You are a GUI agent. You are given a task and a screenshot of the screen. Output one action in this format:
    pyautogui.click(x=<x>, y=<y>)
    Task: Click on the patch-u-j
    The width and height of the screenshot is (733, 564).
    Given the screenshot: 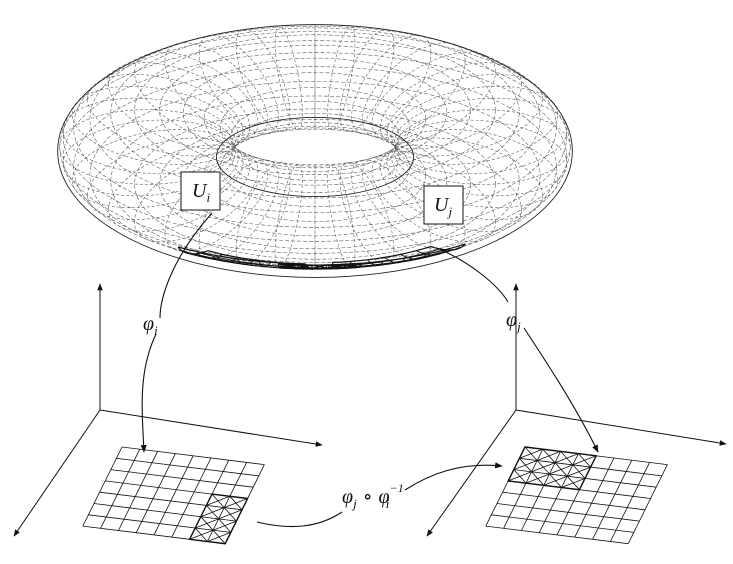 What is the action you would take?
    pyautogui.click(x=398, y=256)
    